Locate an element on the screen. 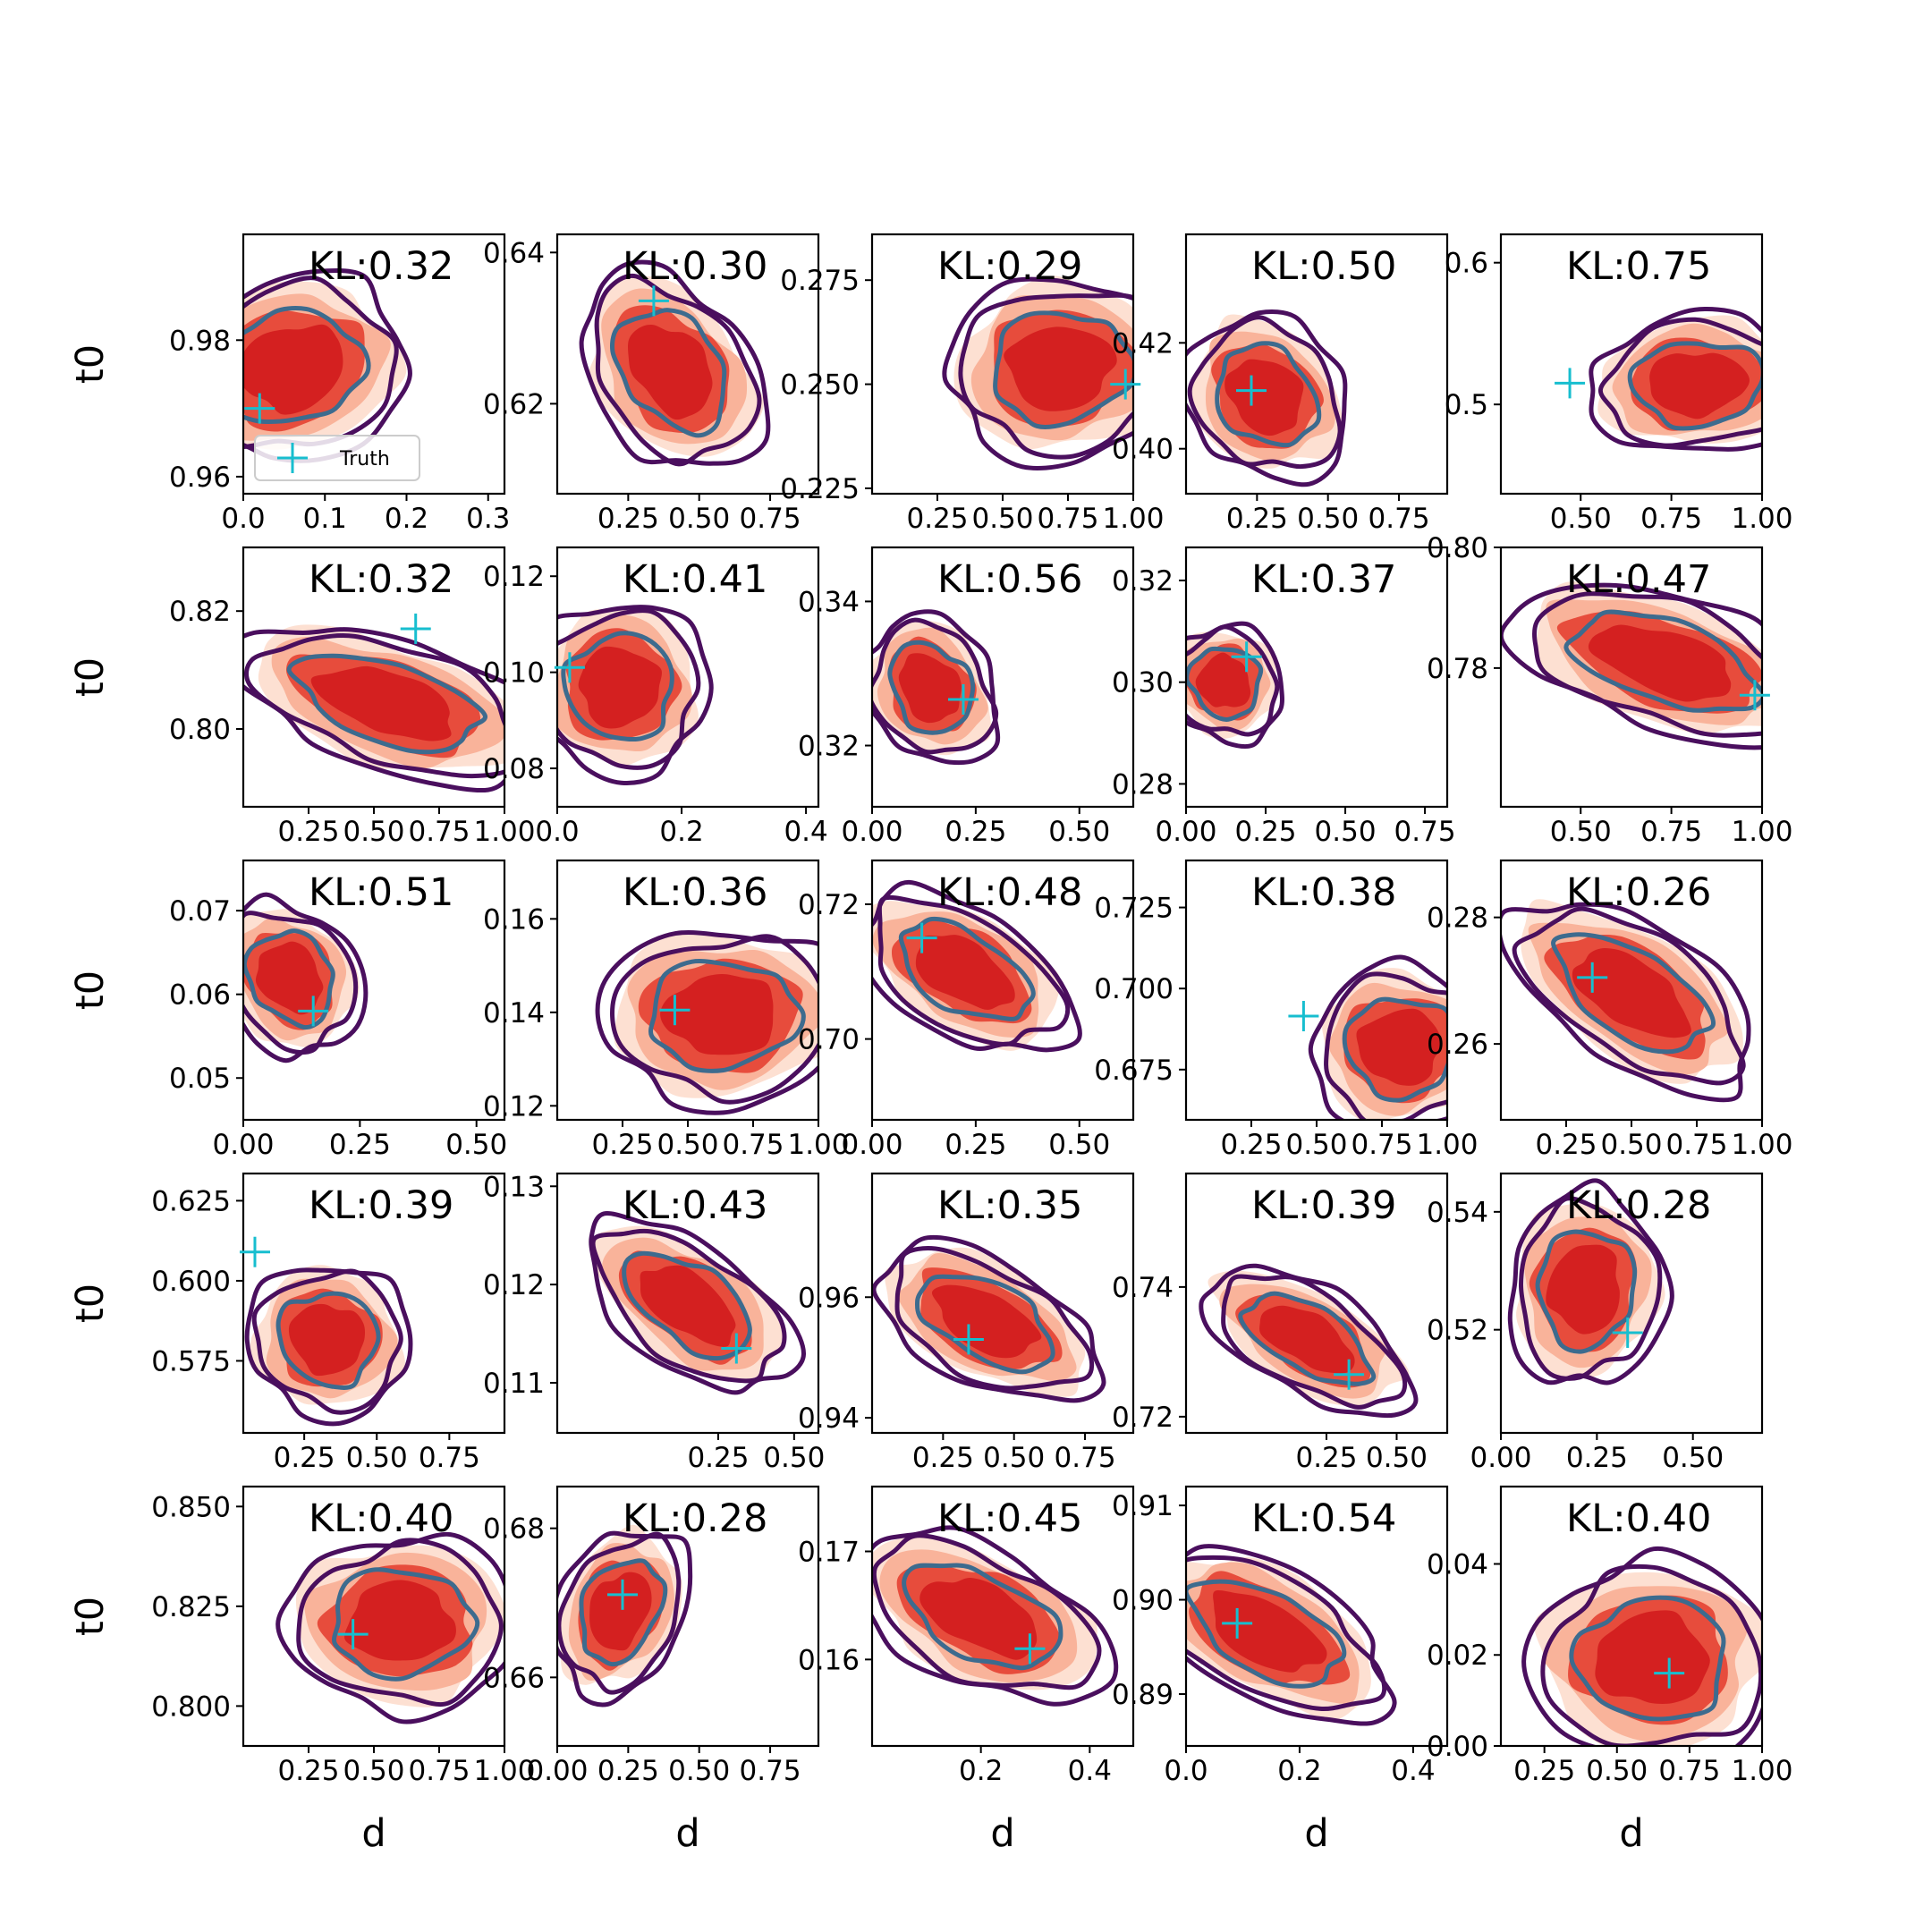 The height and width of the screenshot is (1932, 1932). panel-r4-c2: 0.2 0.4 0.16 0.17 KL:0.45 d is located at coordinates (966, 1670).